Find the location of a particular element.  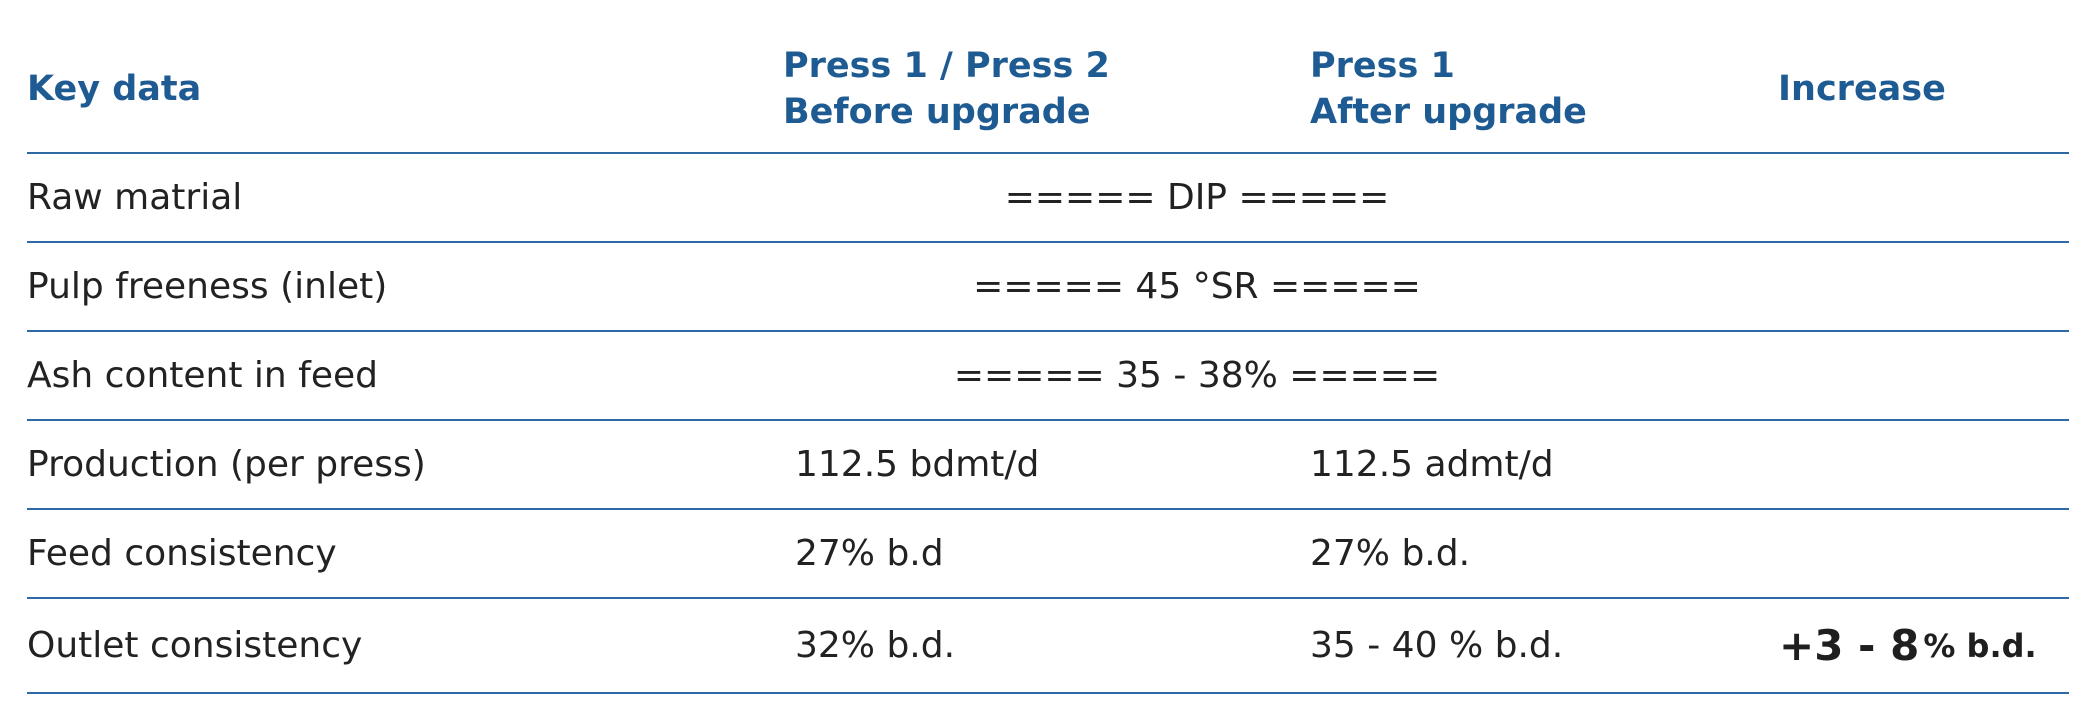

row-label: Ash content in feed is located at coordinates (202, 375).